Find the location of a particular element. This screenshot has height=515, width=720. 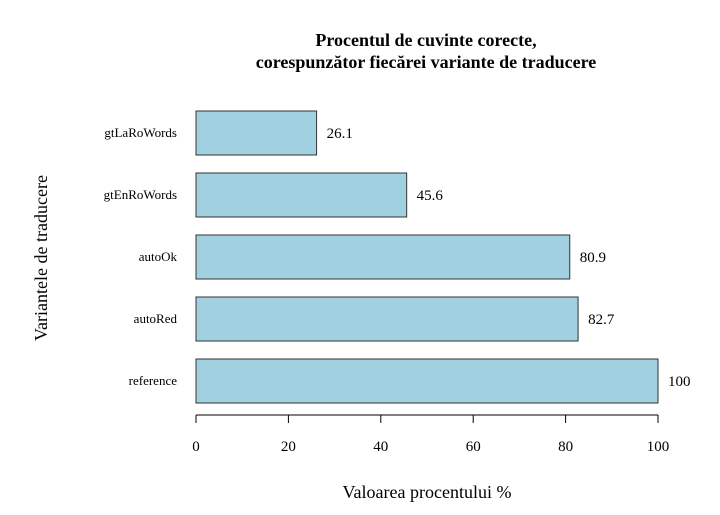

category-label-autoRed: autoRed is located at coordinates (156, 318).